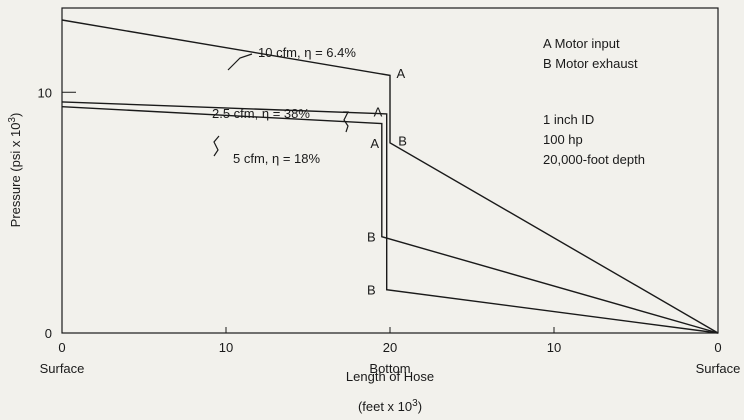  Describe the element at coordinates (15, 170) in the screenshot. I see `y-axis-label: Pressure (psi x 103)` at that location.